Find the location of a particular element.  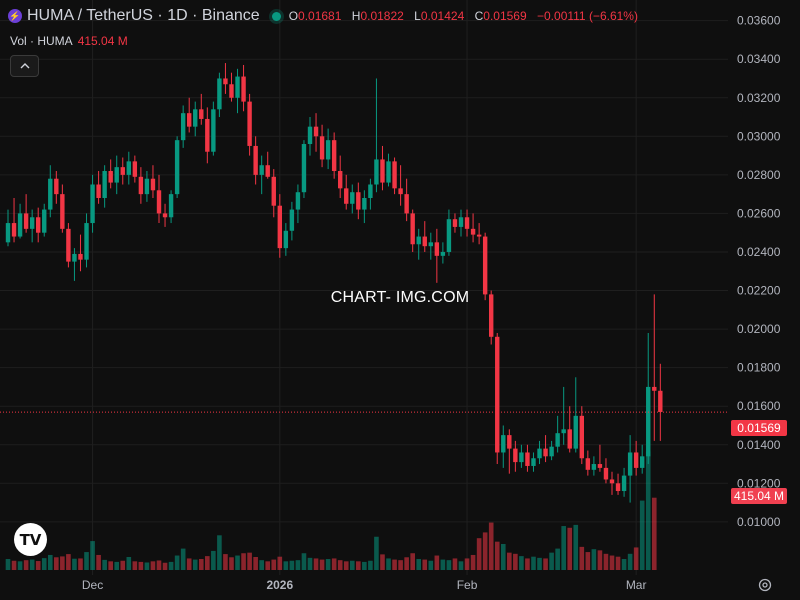

price-tick-label: 0.02400 is located at coordinates (759, 252).